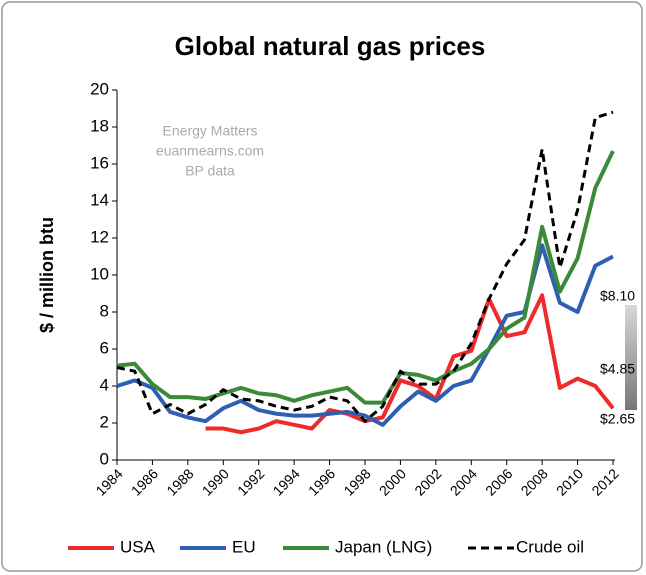 The image size is (646, 575). Describe the element at coordinates (210, 131) in the screenshot. I see `watermark: Energy Matters` at that location.